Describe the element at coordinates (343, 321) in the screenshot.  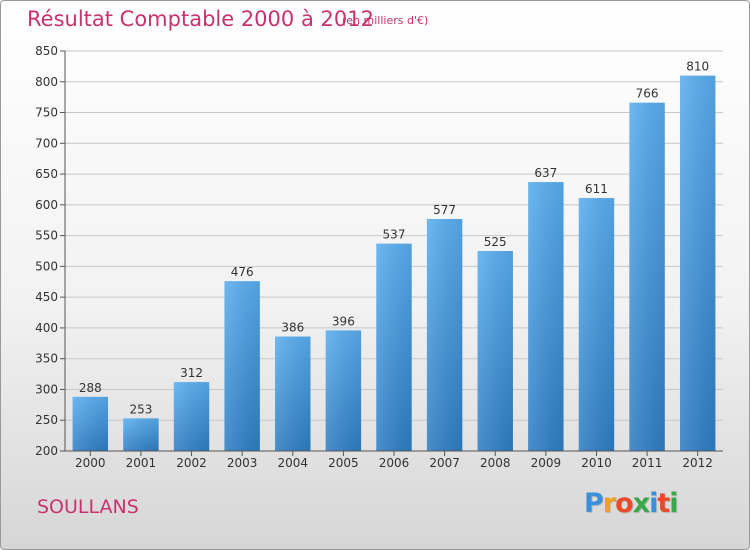
I see `data-label: 396` at that location.